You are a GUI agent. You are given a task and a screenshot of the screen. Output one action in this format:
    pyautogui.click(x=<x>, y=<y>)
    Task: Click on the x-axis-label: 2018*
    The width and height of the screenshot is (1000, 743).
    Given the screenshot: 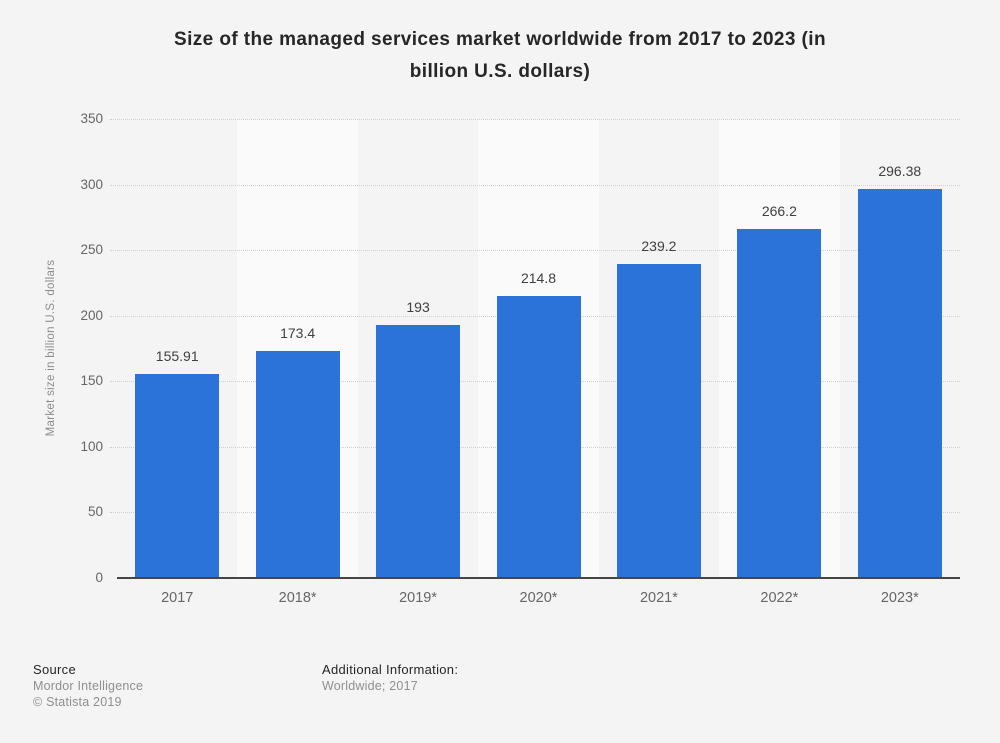 What is the action you would take?
    pyautogui.click(x=297, y=598)
    